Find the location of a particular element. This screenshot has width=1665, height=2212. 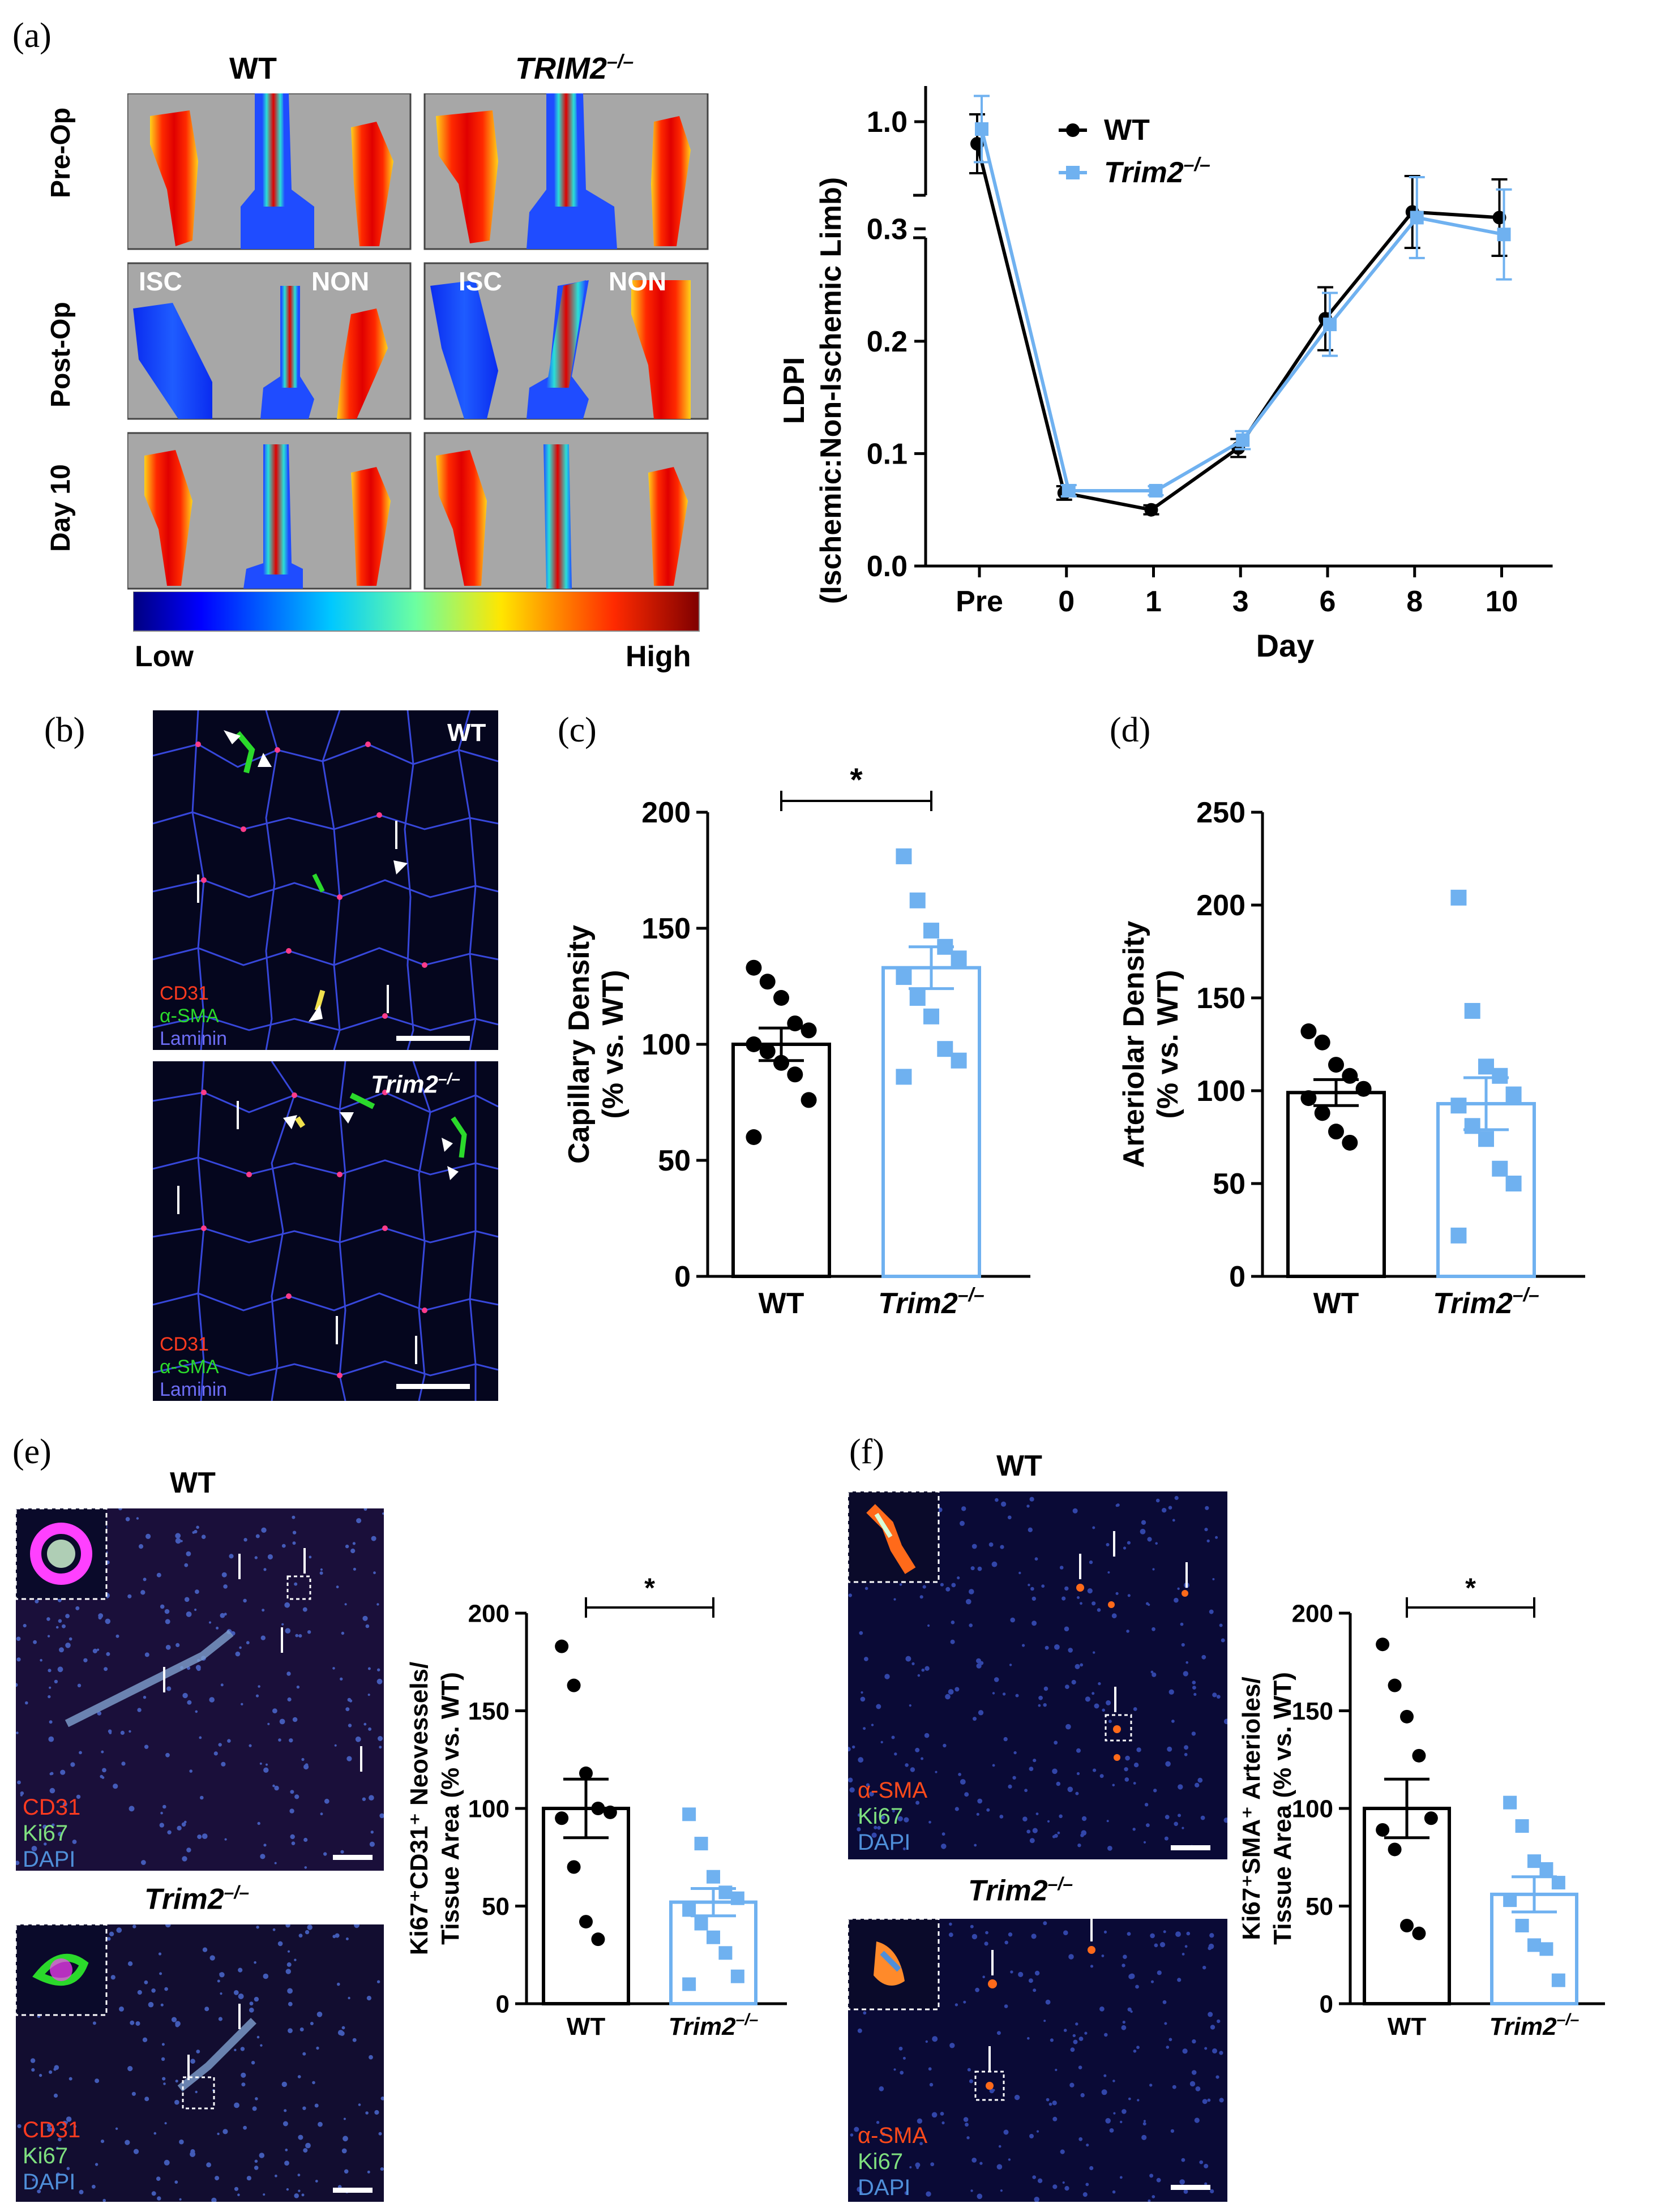

xtick-label-ko-text: Trim2 is located at coordinates (703, 2026).